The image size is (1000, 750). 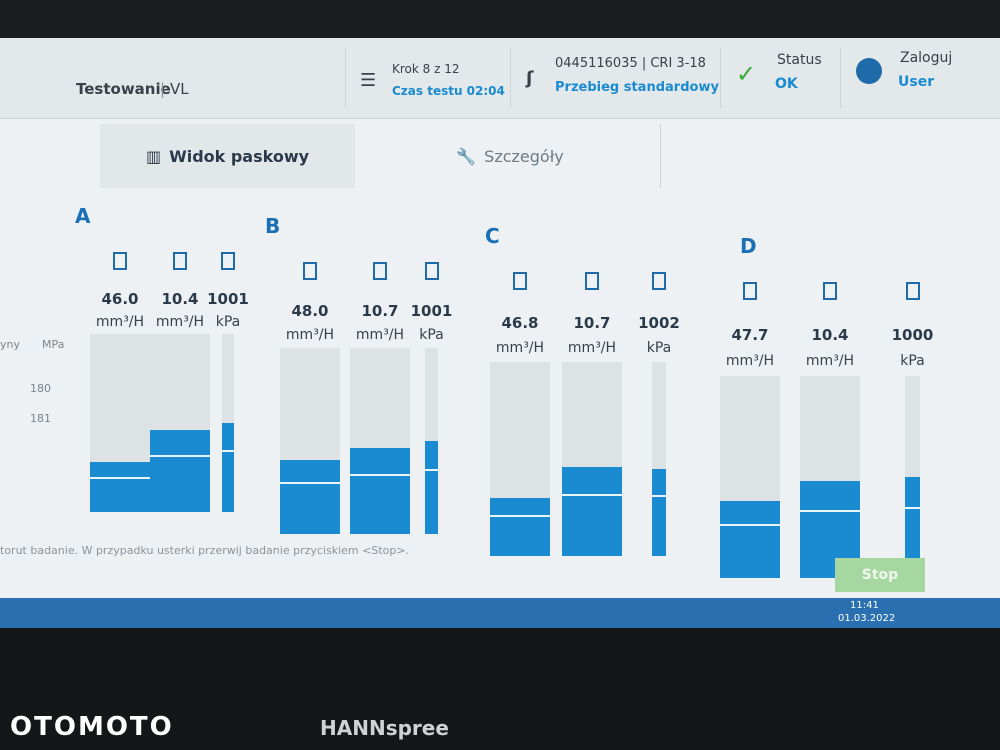 What do you see at coordinates (880, 575) in the screenshot?
I see `stop-button: Stop` at bounding box center [880, 575].